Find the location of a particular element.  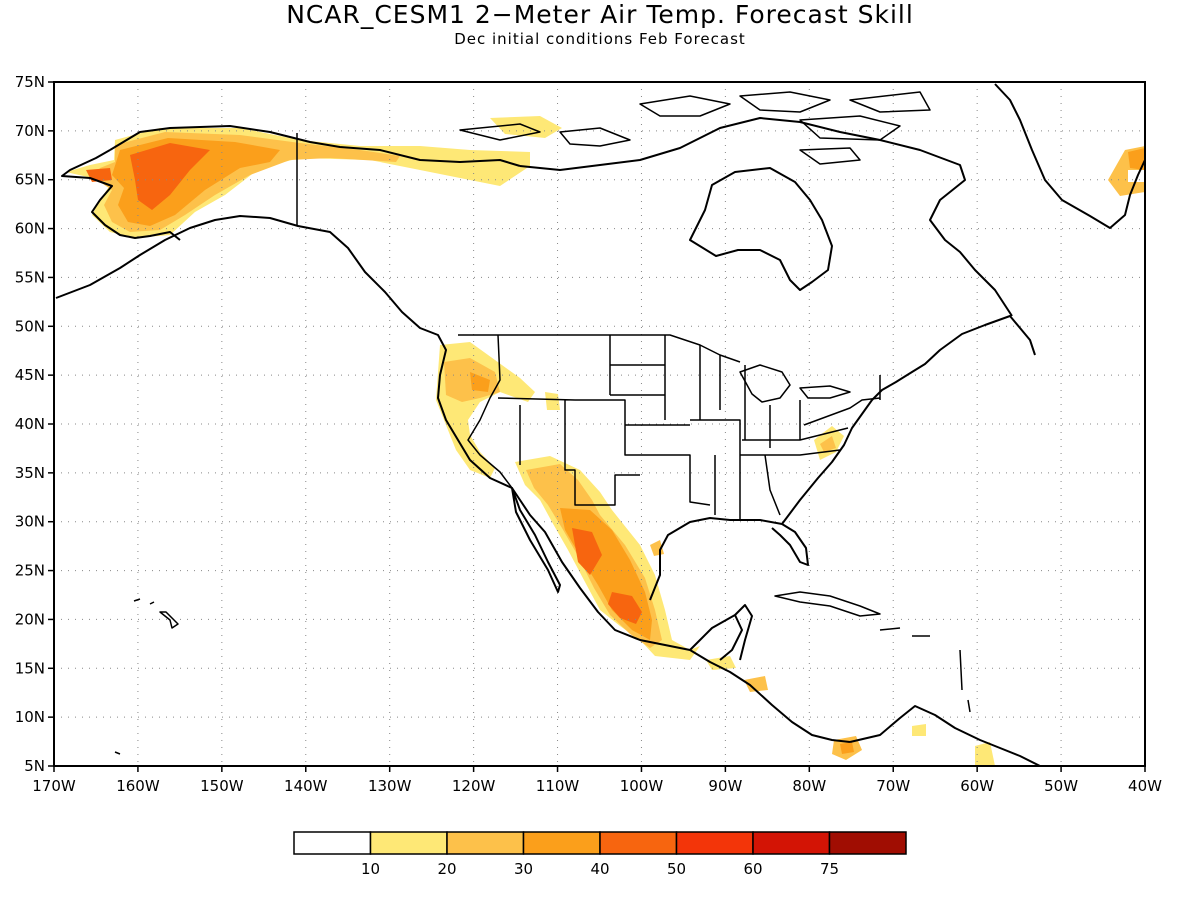

lat-tick-label: 65N is located at coordinates (30, 180).